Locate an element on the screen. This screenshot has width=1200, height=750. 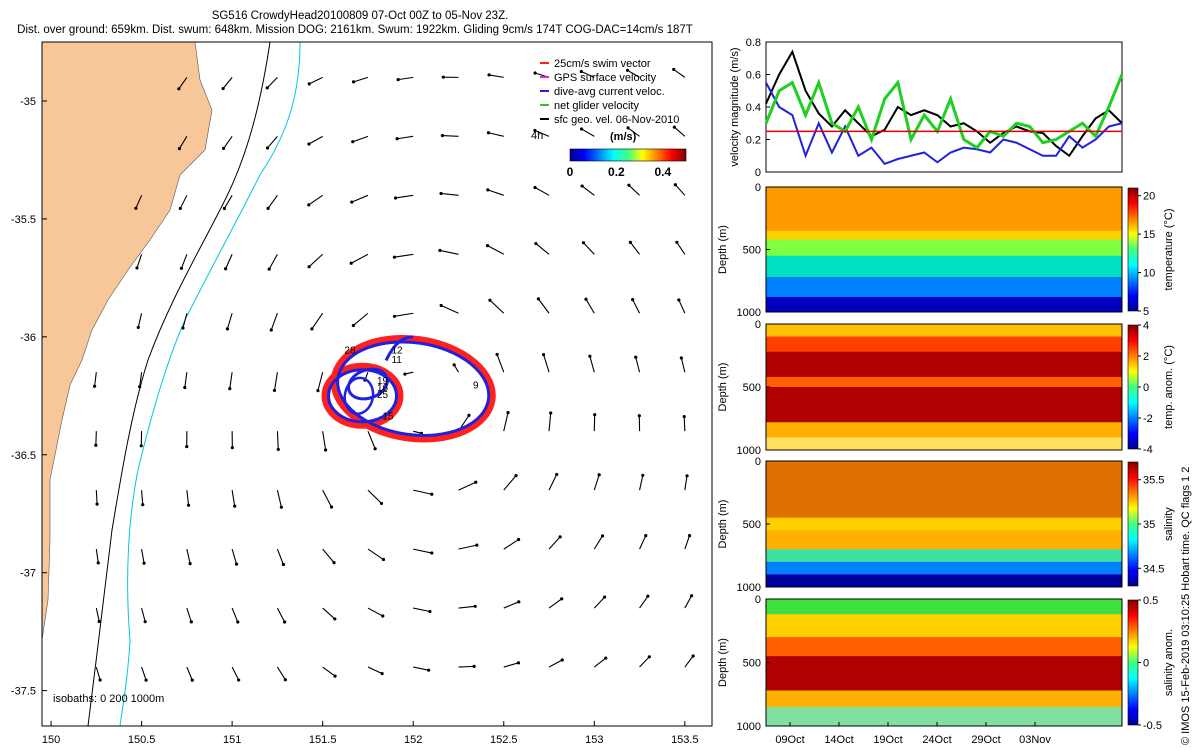
track-day-label: 16 is located at coordinates (383, 388).